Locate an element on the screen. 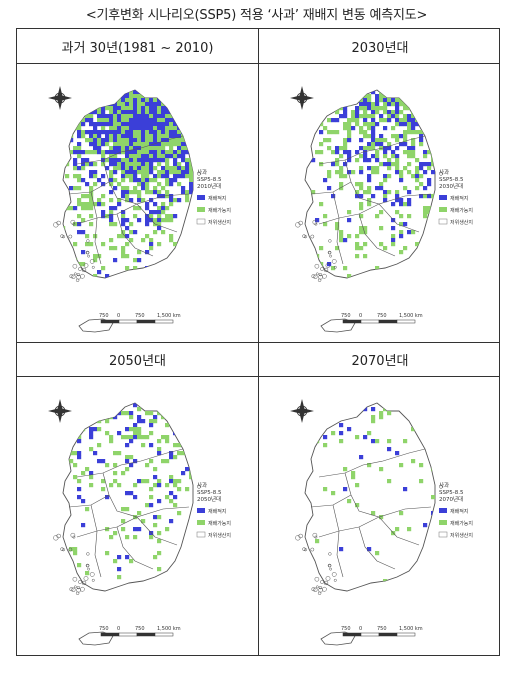  province-boundary is located at coordinates (157, 218).